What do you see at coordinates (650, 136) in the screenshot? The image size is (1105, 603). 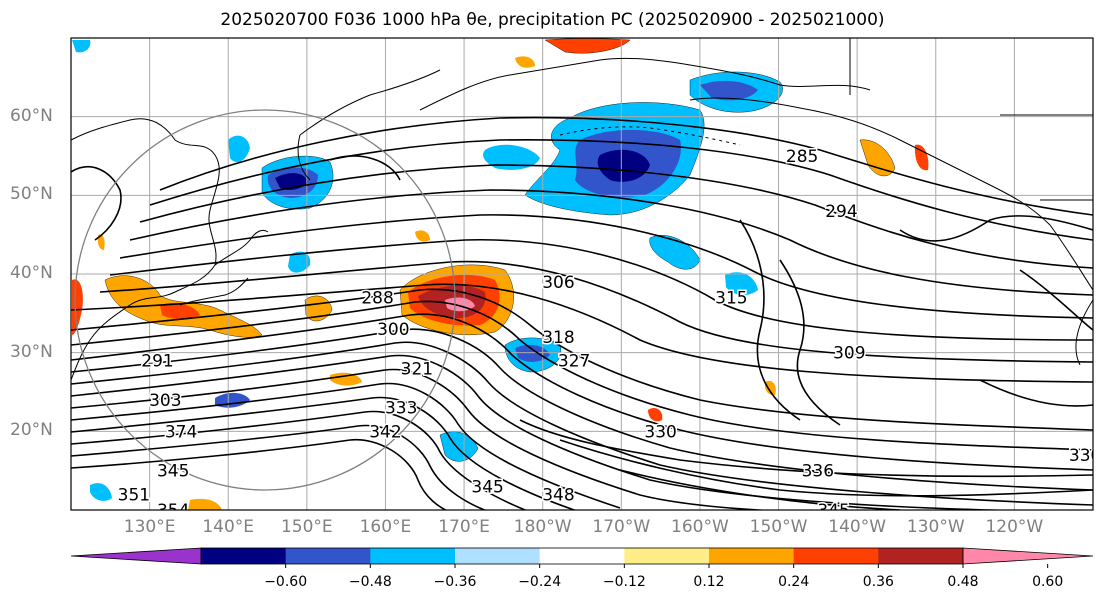 I see `coastline-aleutians` at bounding box center [650, 136].